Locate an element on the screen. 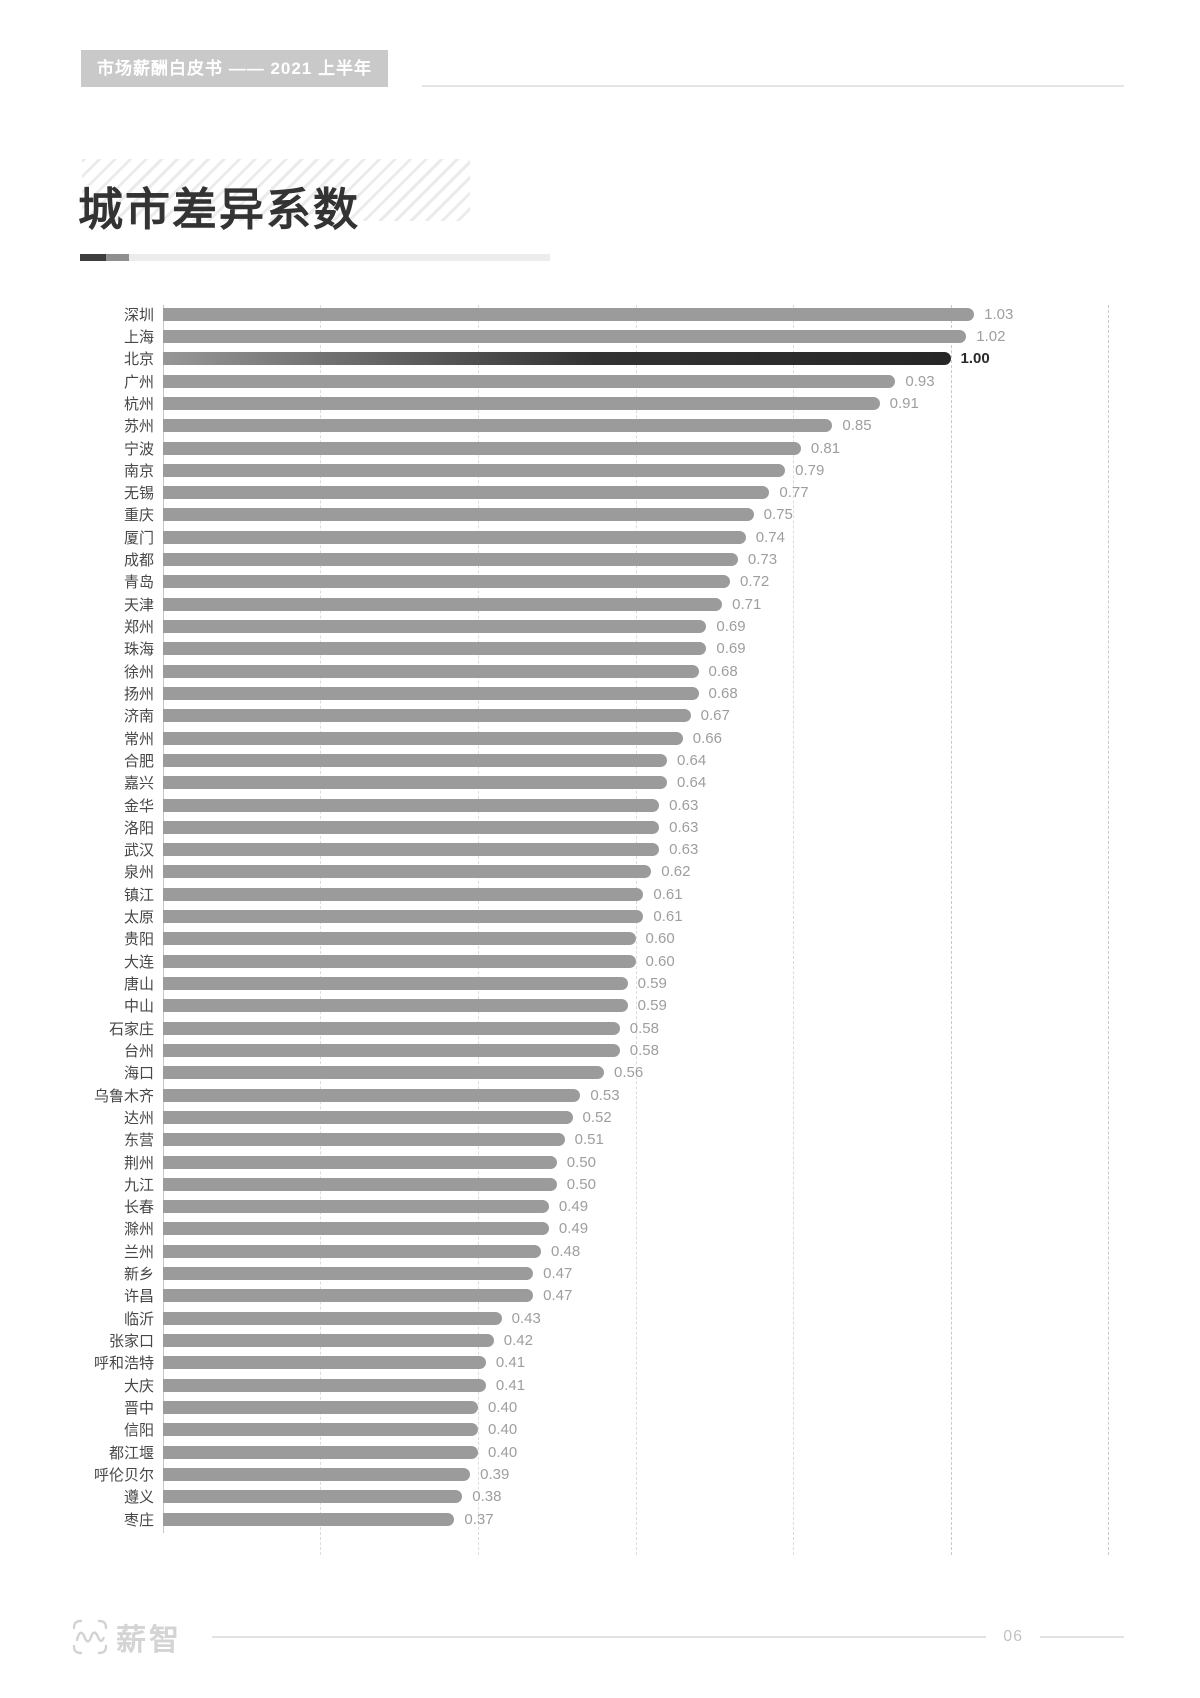 Image resolution: width=1200 pixels, height=1698 pixels. chart-row: 台州 0.58 is located at coordinates (616, 1050).